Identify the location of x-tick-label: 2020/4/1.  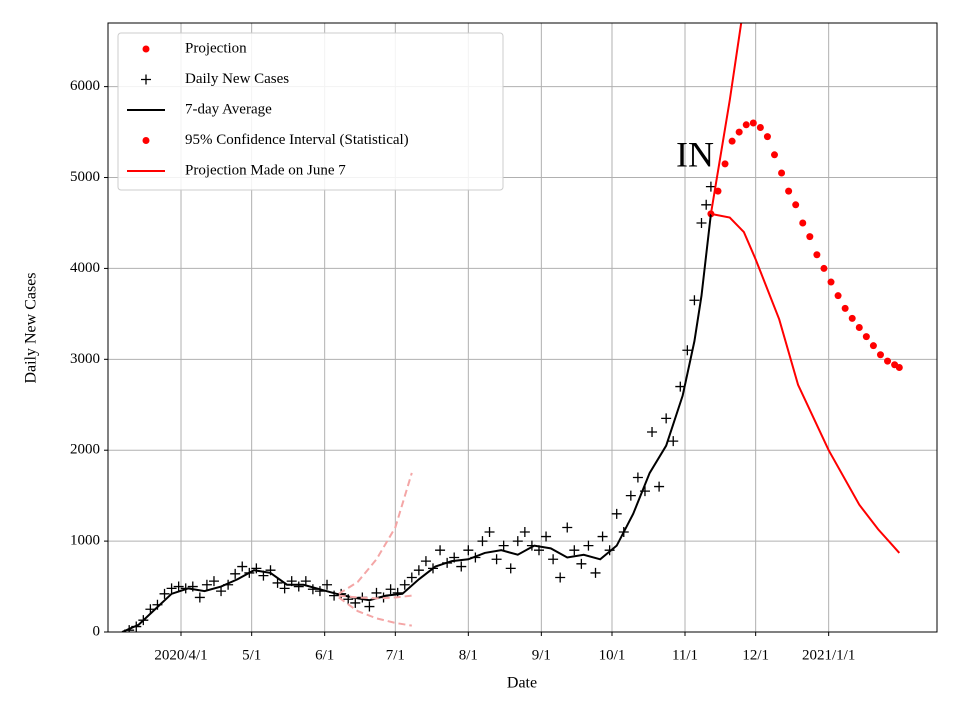
(180, 655).